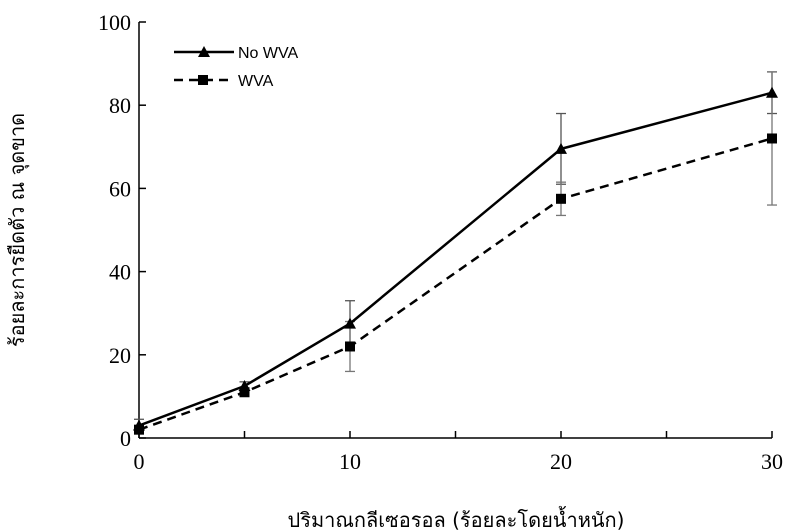  What do you see at coordinates (120, 355) in the screenshot?
I see `y-tick-label: 20` at bounding box center [120, 355].